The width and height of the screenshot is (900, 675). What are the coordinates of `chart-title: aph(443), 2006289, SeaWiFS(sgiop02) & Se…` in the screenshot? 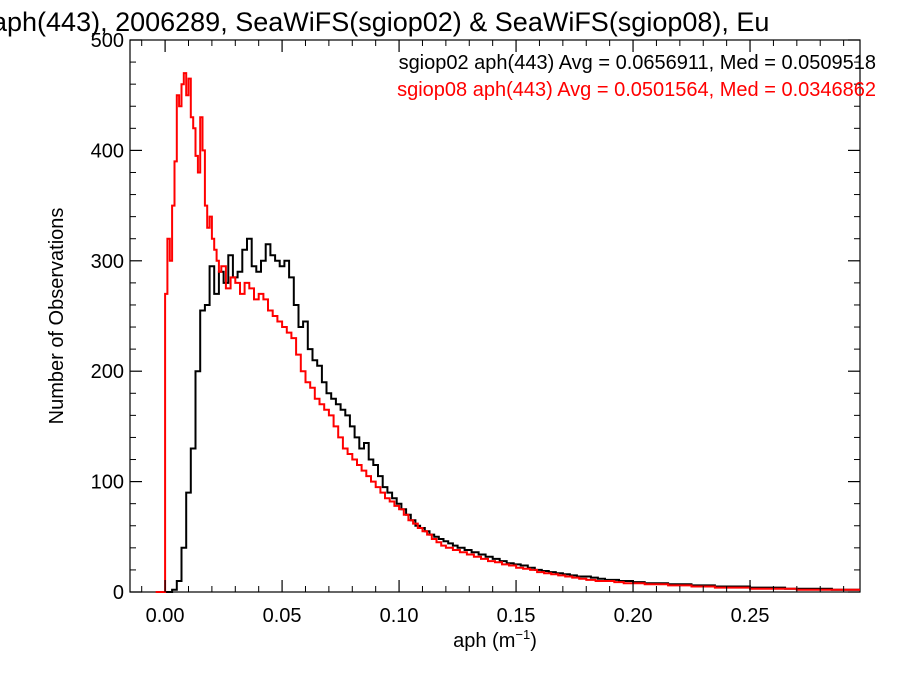 It's located at (384, 22).